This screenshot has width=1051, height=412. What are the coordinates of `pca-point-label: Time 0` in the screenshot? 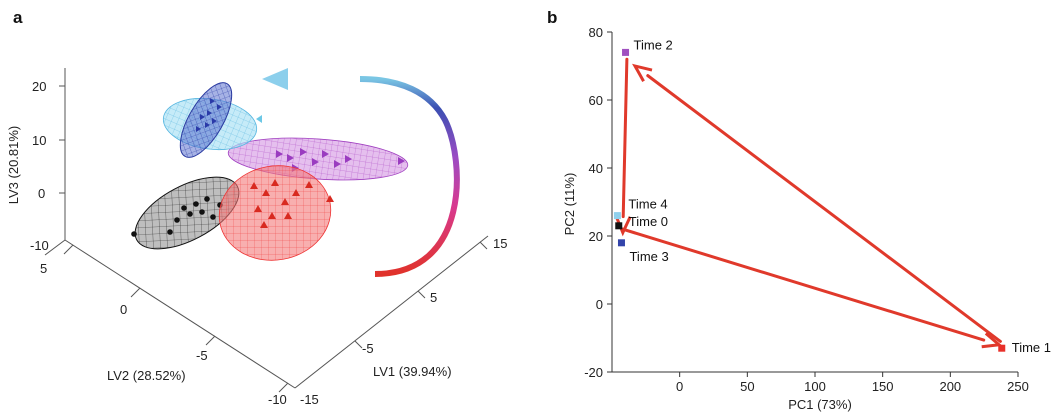 It's located at (648, 221).